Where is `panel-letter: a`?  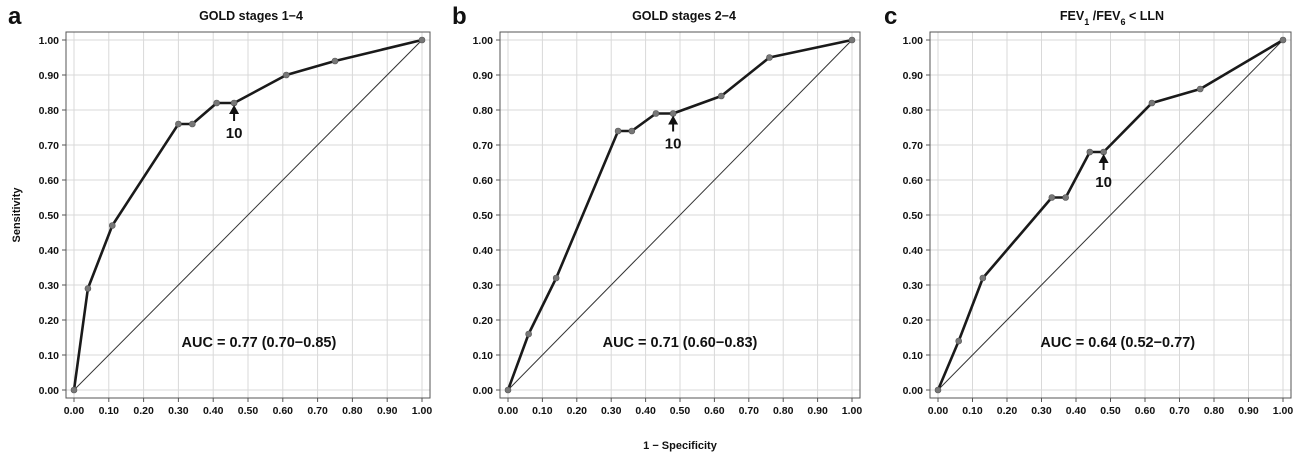 panel-letter: a is located at coordinates (15, 16).